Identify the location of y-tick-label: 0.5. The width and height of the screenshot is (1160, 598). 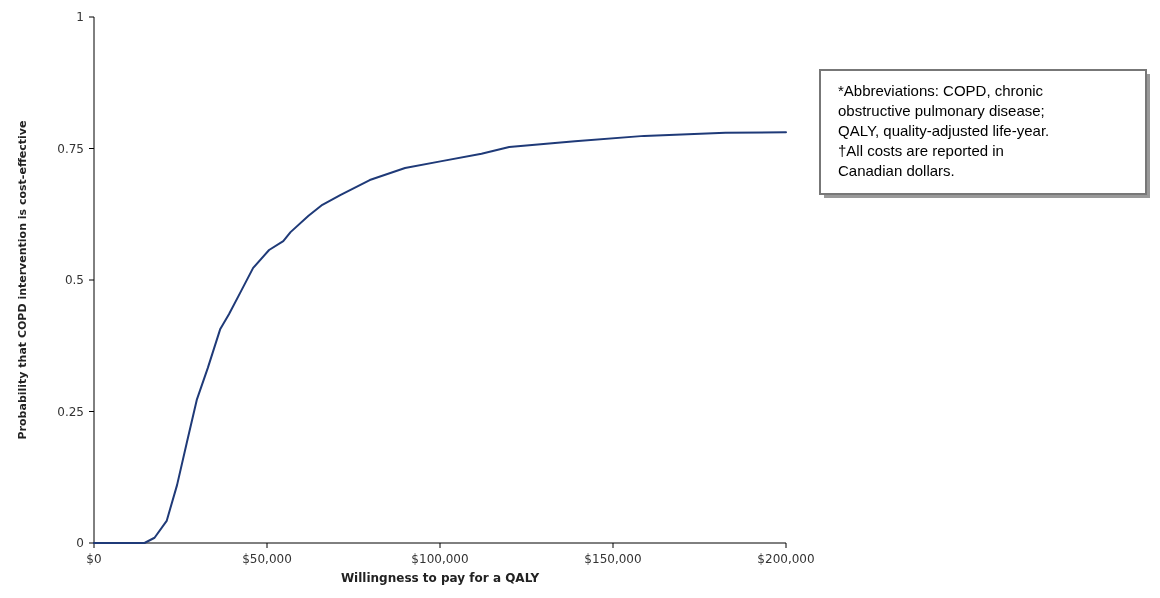
(74, 280).